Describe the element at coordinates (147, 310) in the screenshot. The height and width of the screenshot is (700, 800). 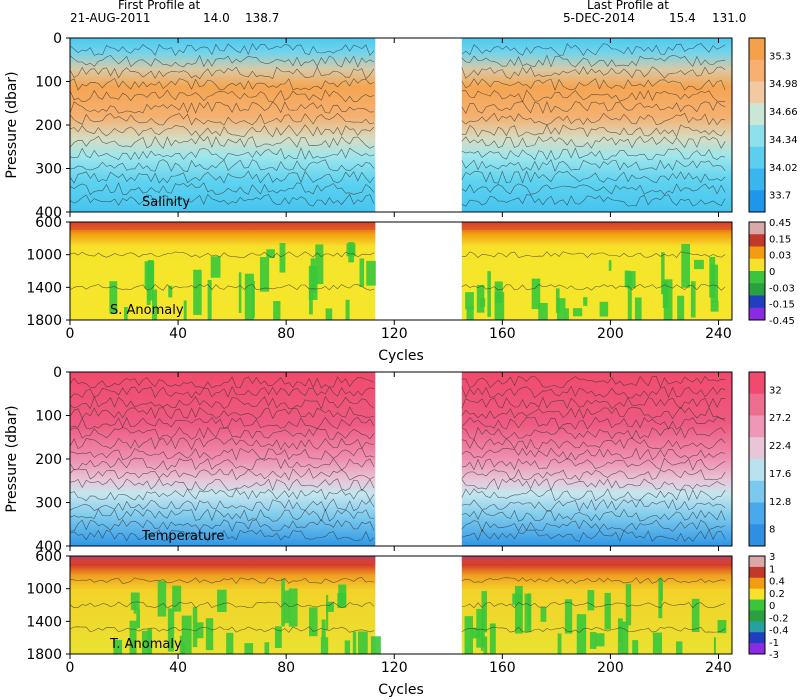
I see `panel-label: S. Anomaly` at that location.